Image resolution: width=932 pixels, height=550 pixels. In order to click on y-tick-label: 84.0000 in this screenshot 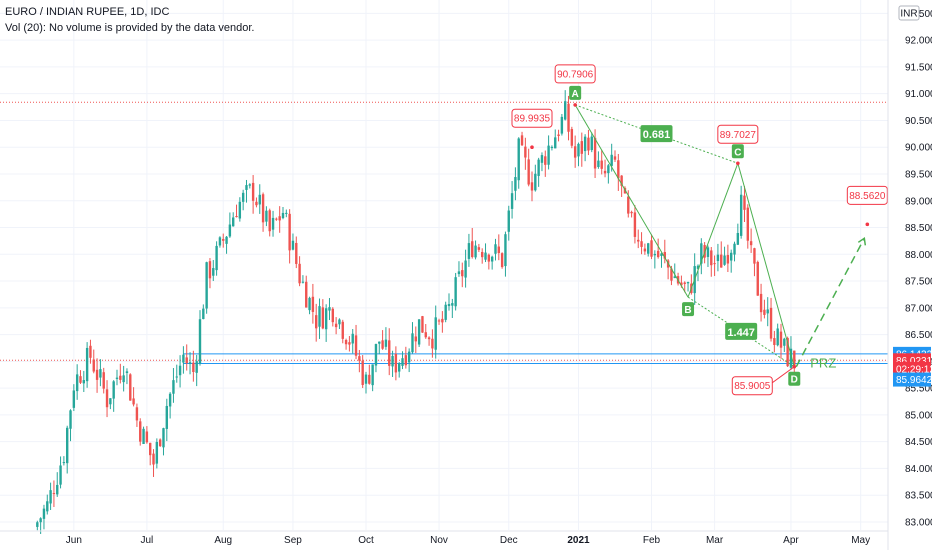, I will do `click(918, 469)`.